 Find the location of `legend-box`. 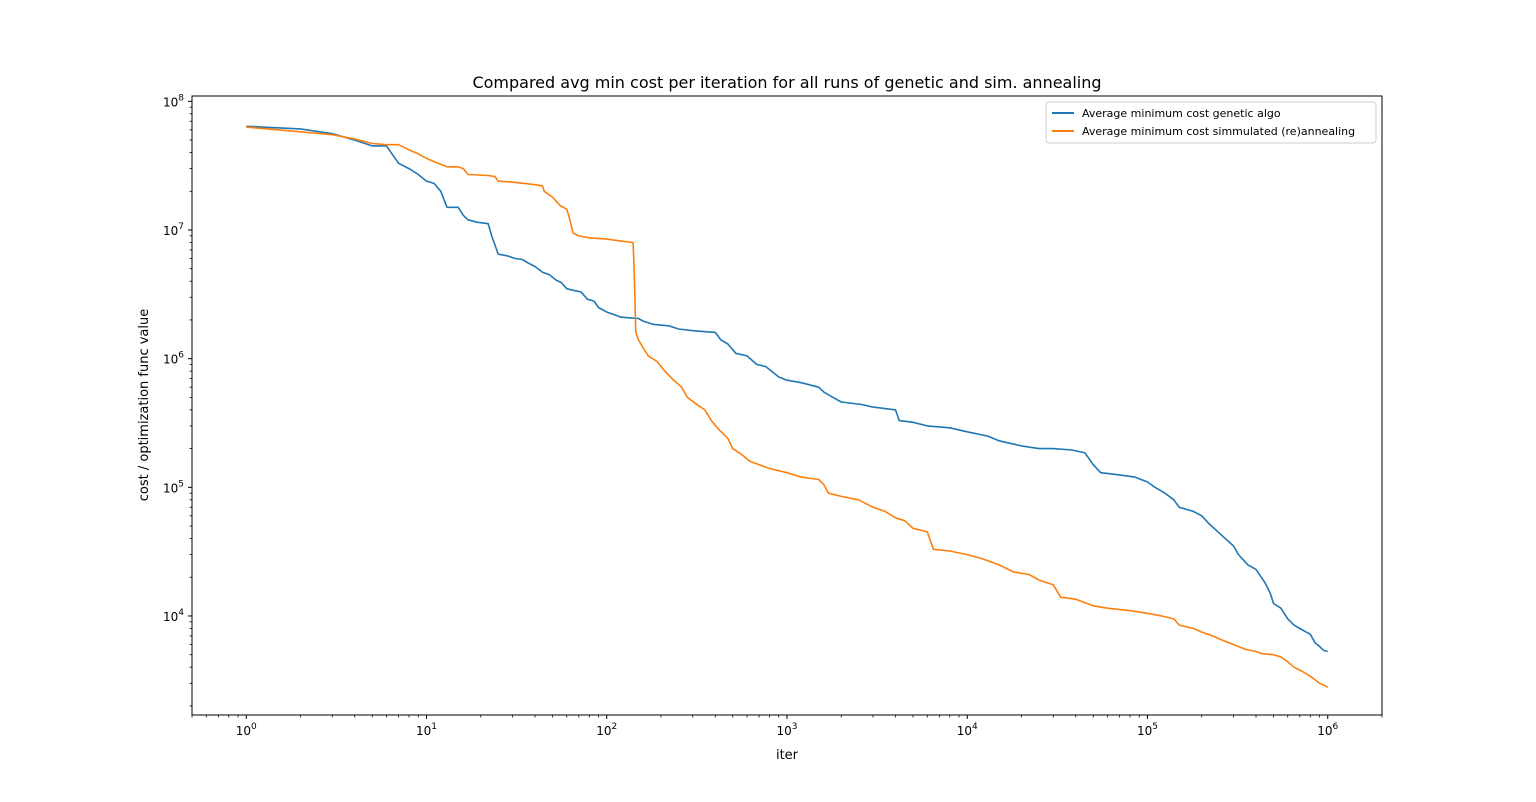

legend-box is located at coordinates (1211, 122).